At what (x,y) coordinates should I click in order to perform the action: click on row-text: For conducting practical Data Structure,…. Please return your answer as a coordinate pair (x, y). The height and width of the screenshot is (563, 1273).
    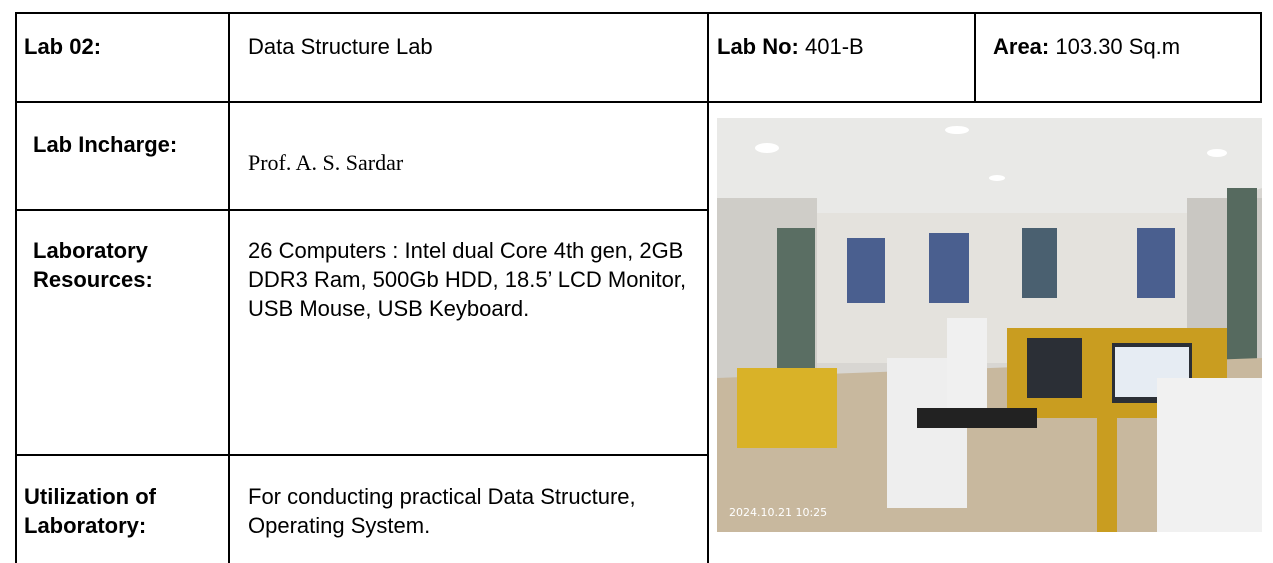
    Looking at the image, I should click on (442, 511).